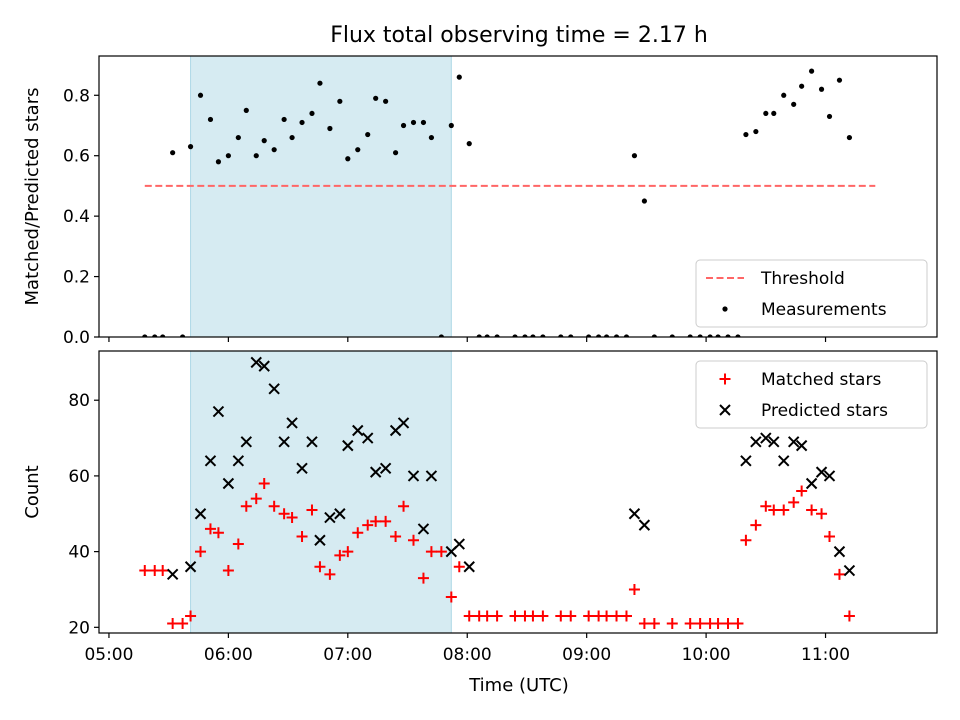 The height and width of the screenshot is (720, 960). I want to click on legend-label: Matched stars, so click(821, 380).